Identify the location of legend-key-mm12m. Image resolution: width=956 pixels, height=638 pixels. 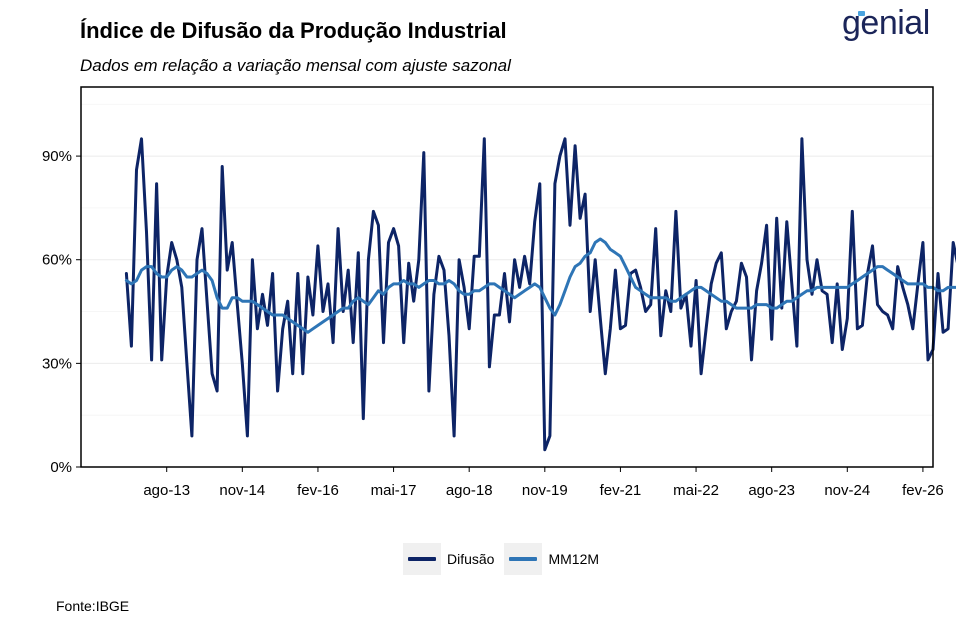
(523, 559).